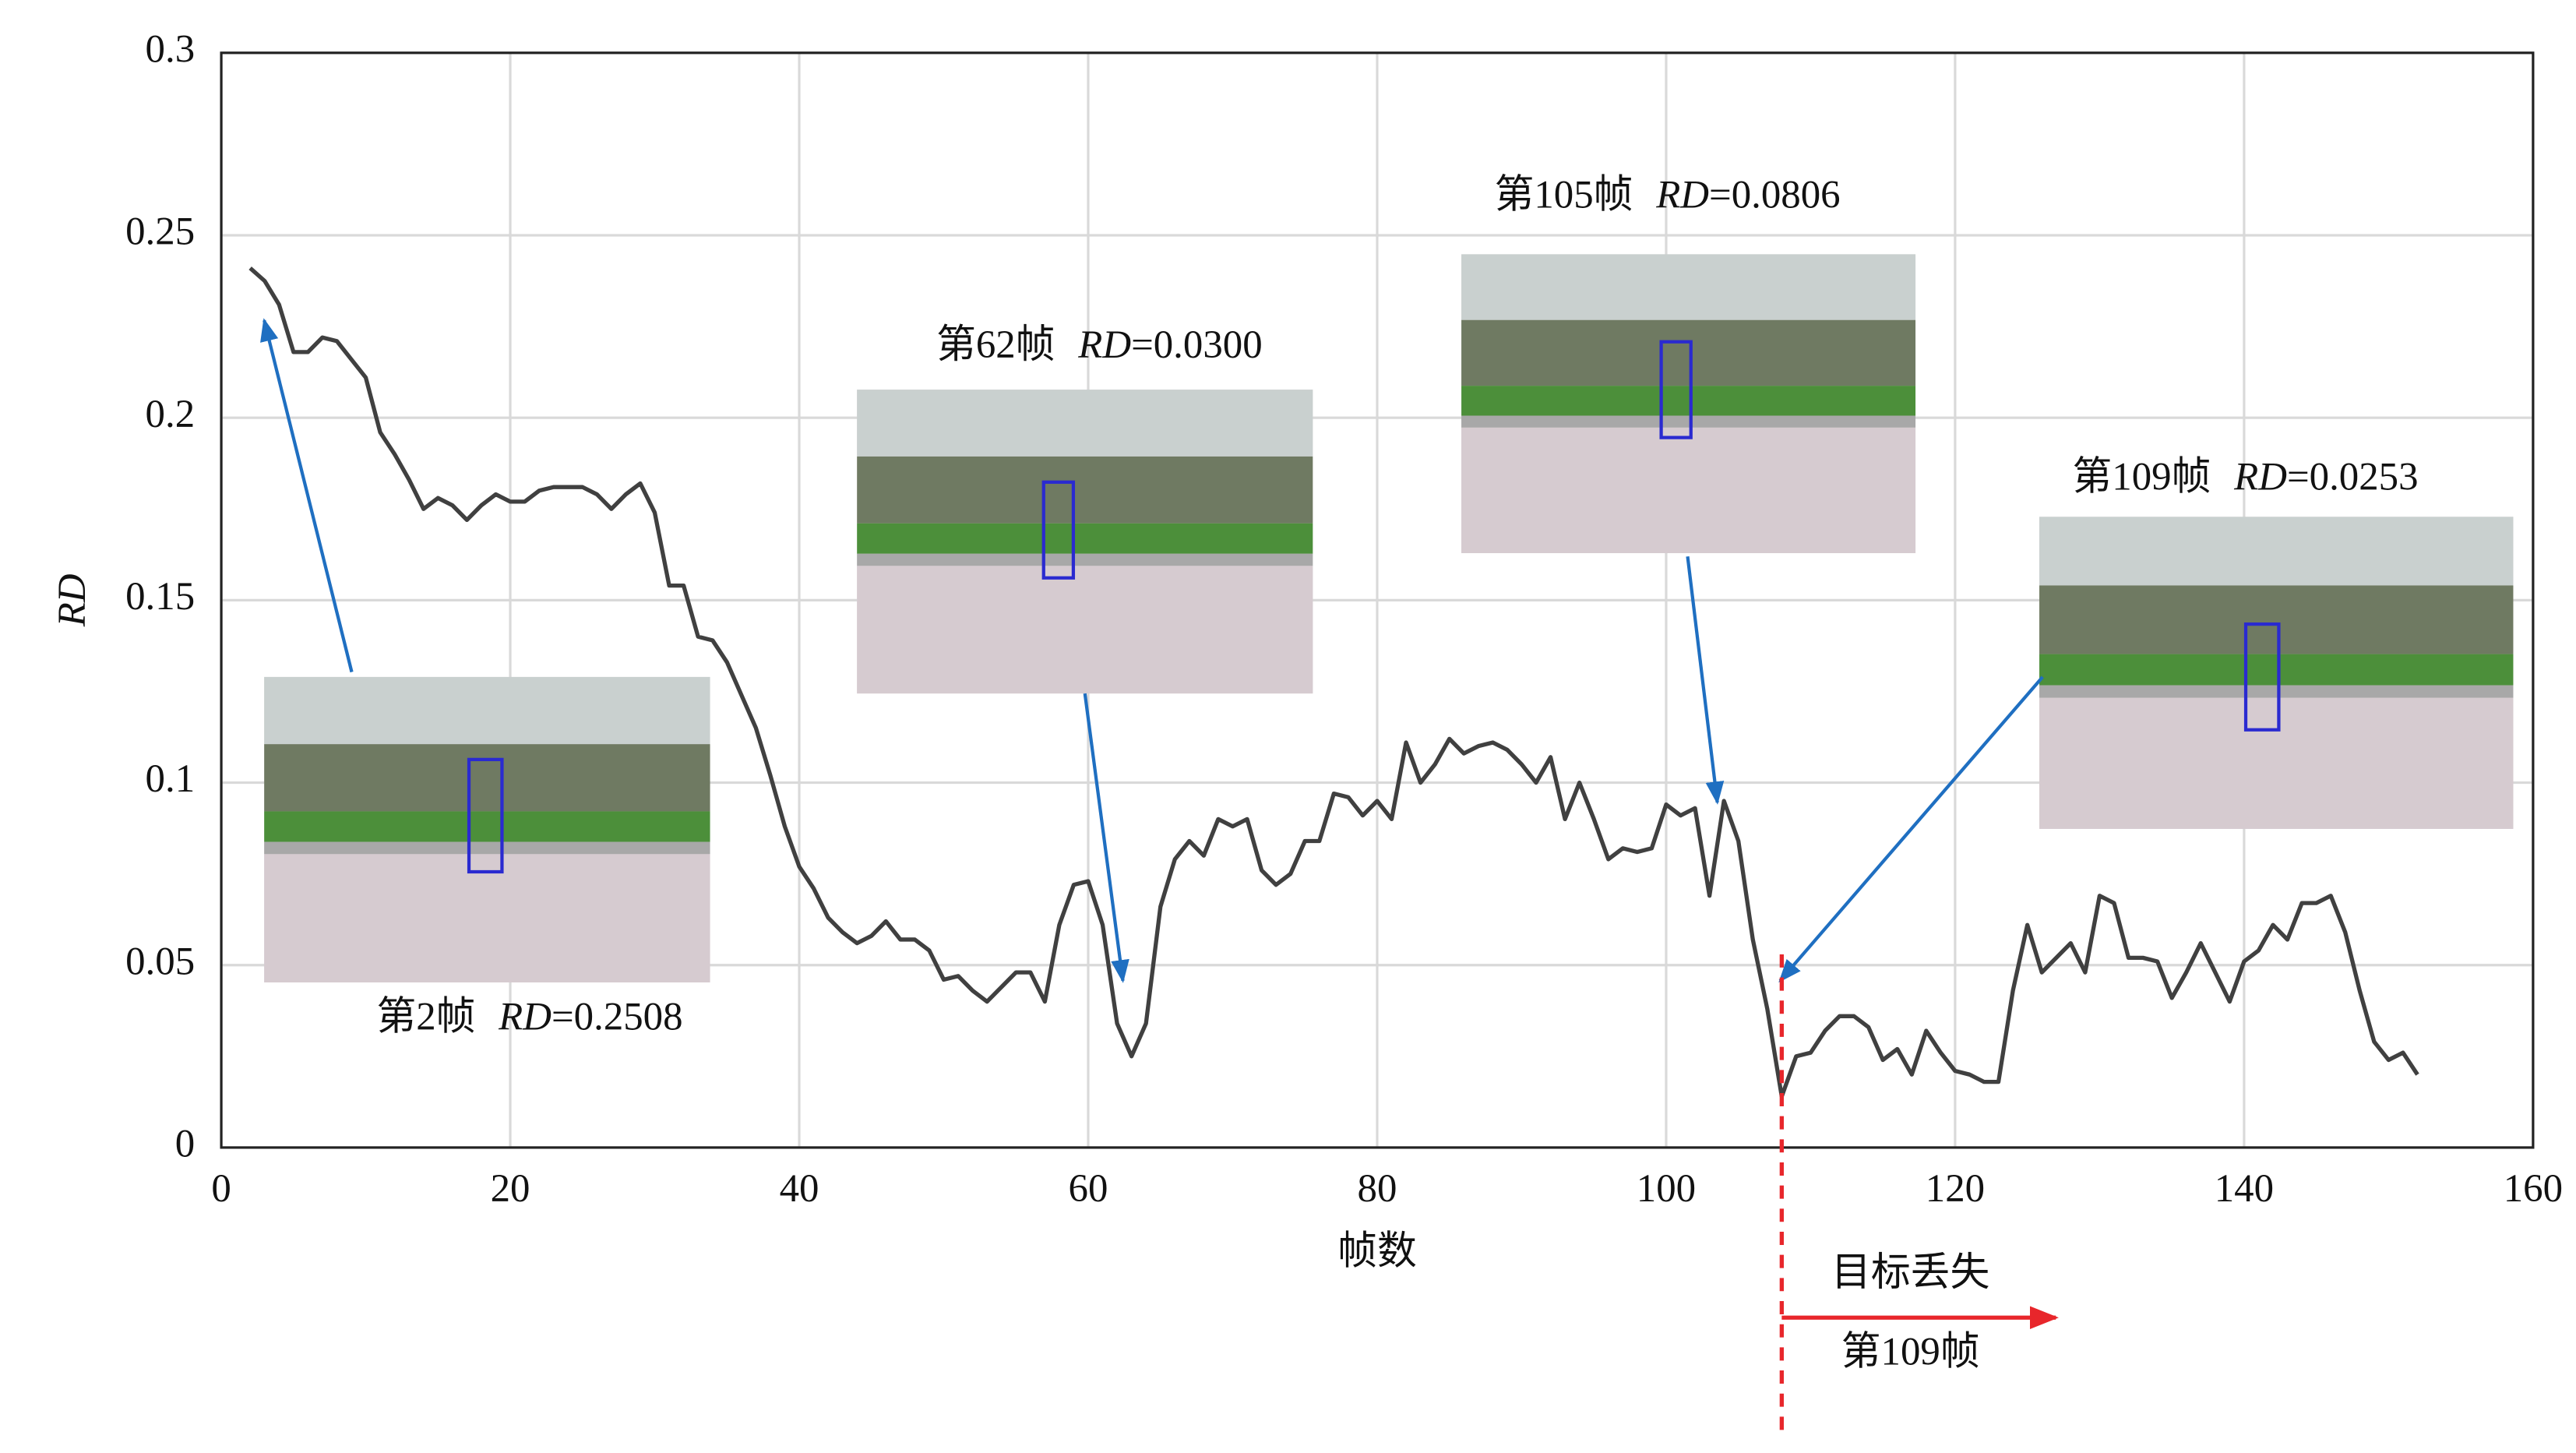  What do you see at coordinates (995, 345) in the screenshot?
I see `annotation-frame: 第62帧` at bounding box center [995, 345].